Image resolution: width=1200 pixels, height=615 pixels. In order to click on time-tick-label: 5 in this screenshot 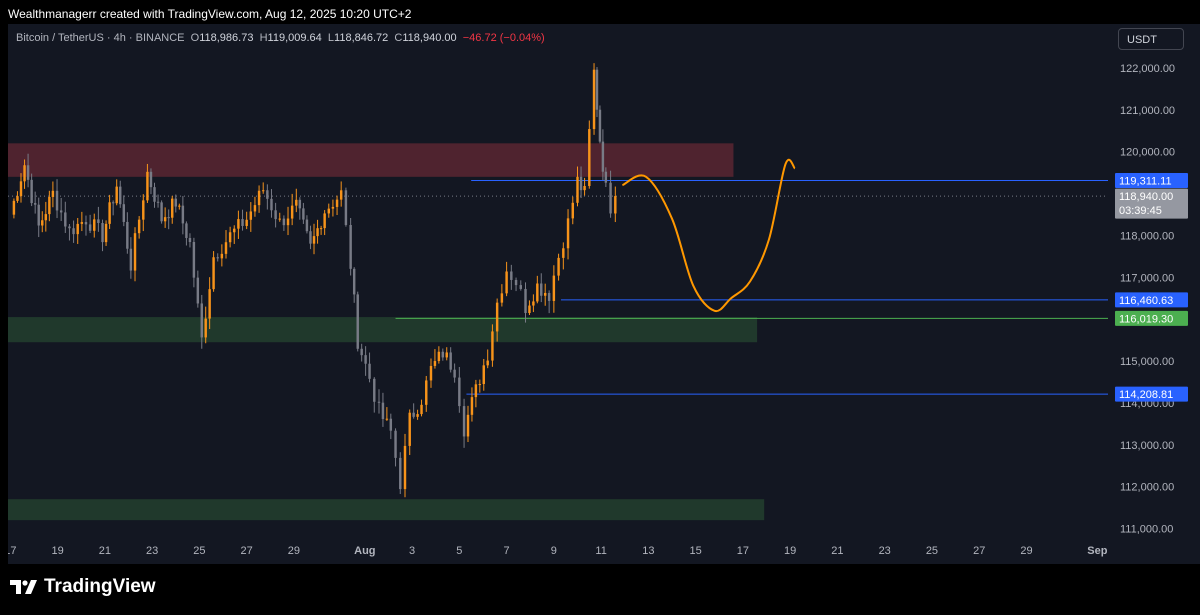, I will do `click(459, 551)`.